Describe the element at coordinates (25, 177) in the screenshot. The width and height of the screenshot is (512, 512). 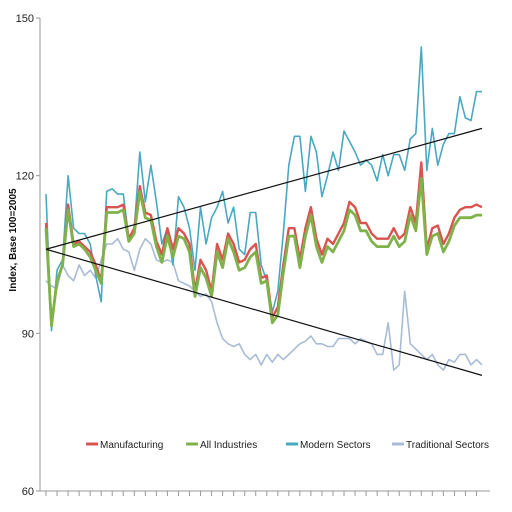
I see `y-tick-label: 120` at that location.